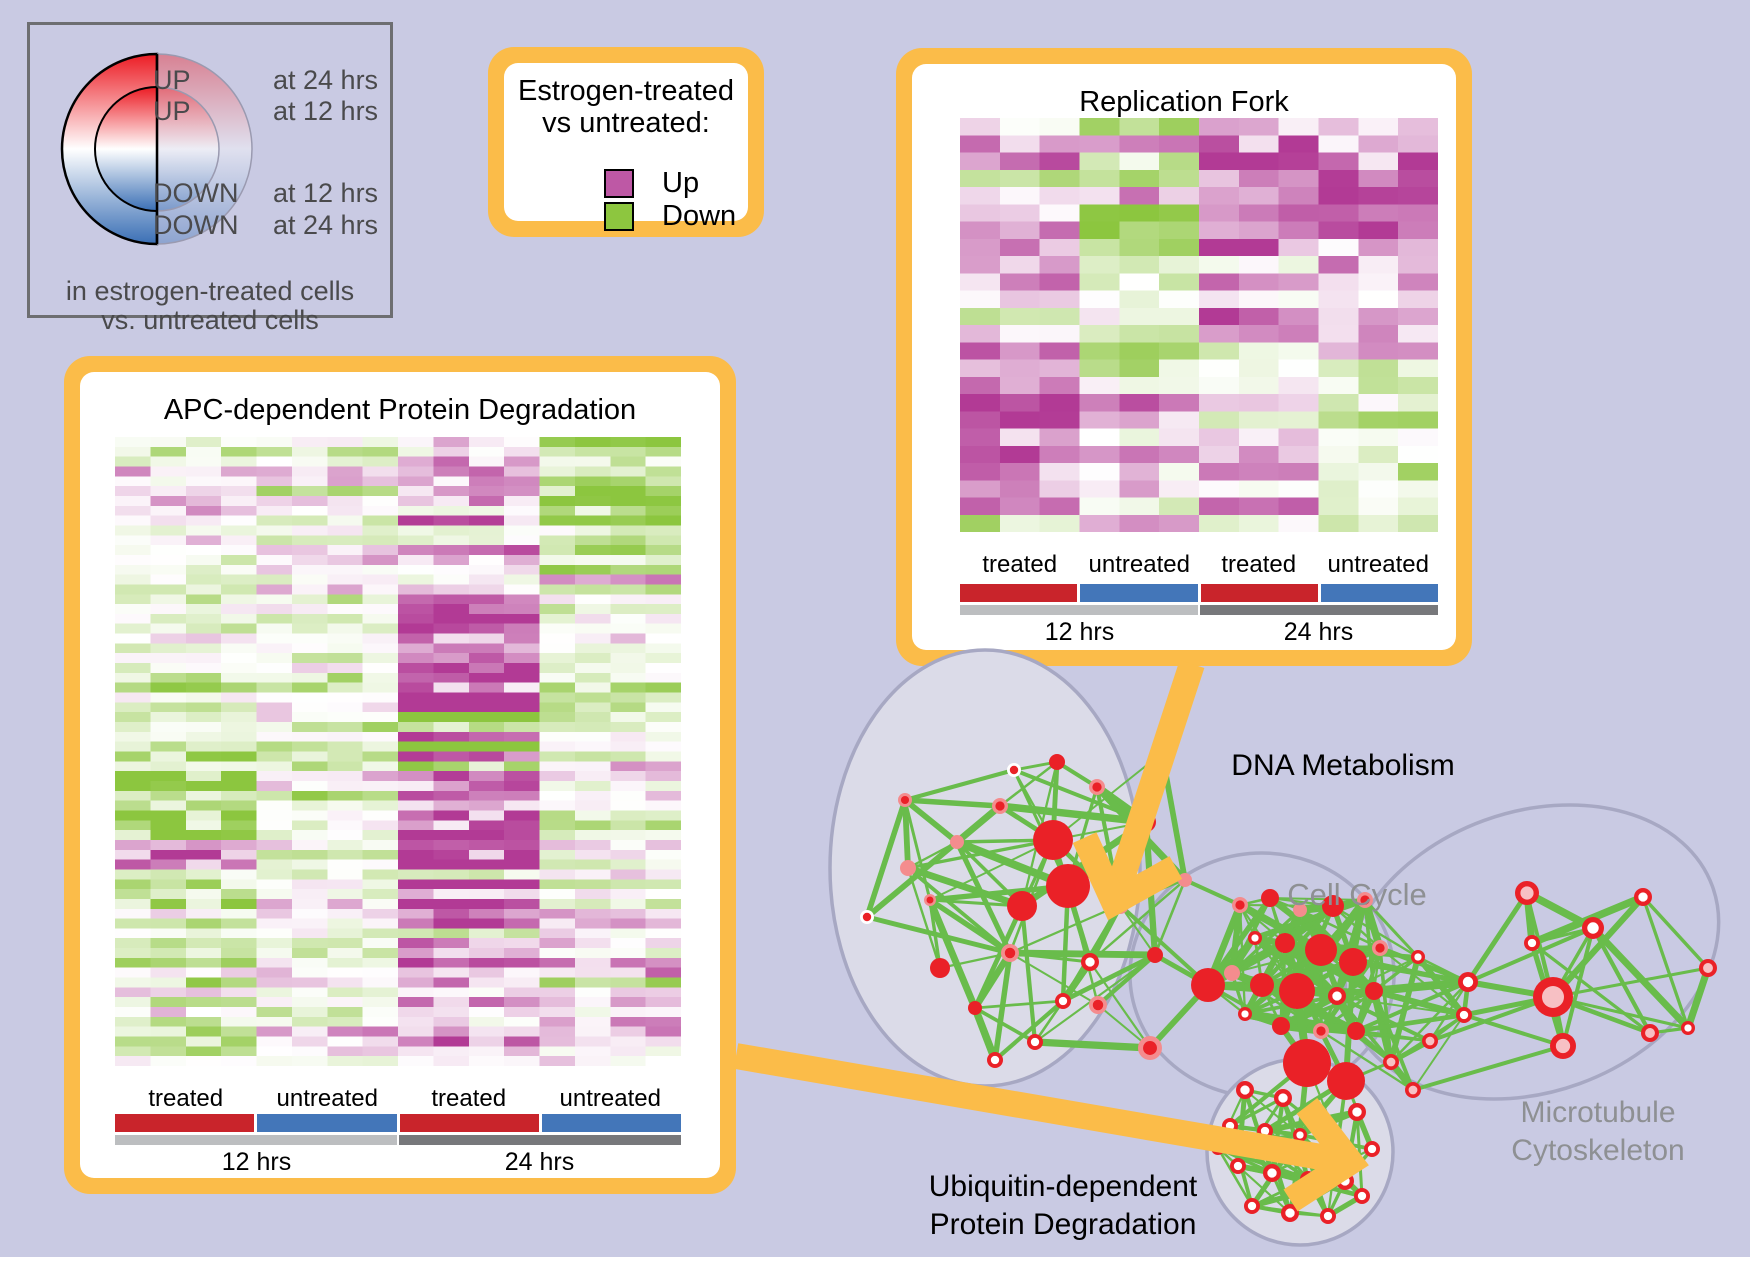 This screenshot has height=1279, width=1750. I want to click on up-down-ring-icon, so click(156, 149).